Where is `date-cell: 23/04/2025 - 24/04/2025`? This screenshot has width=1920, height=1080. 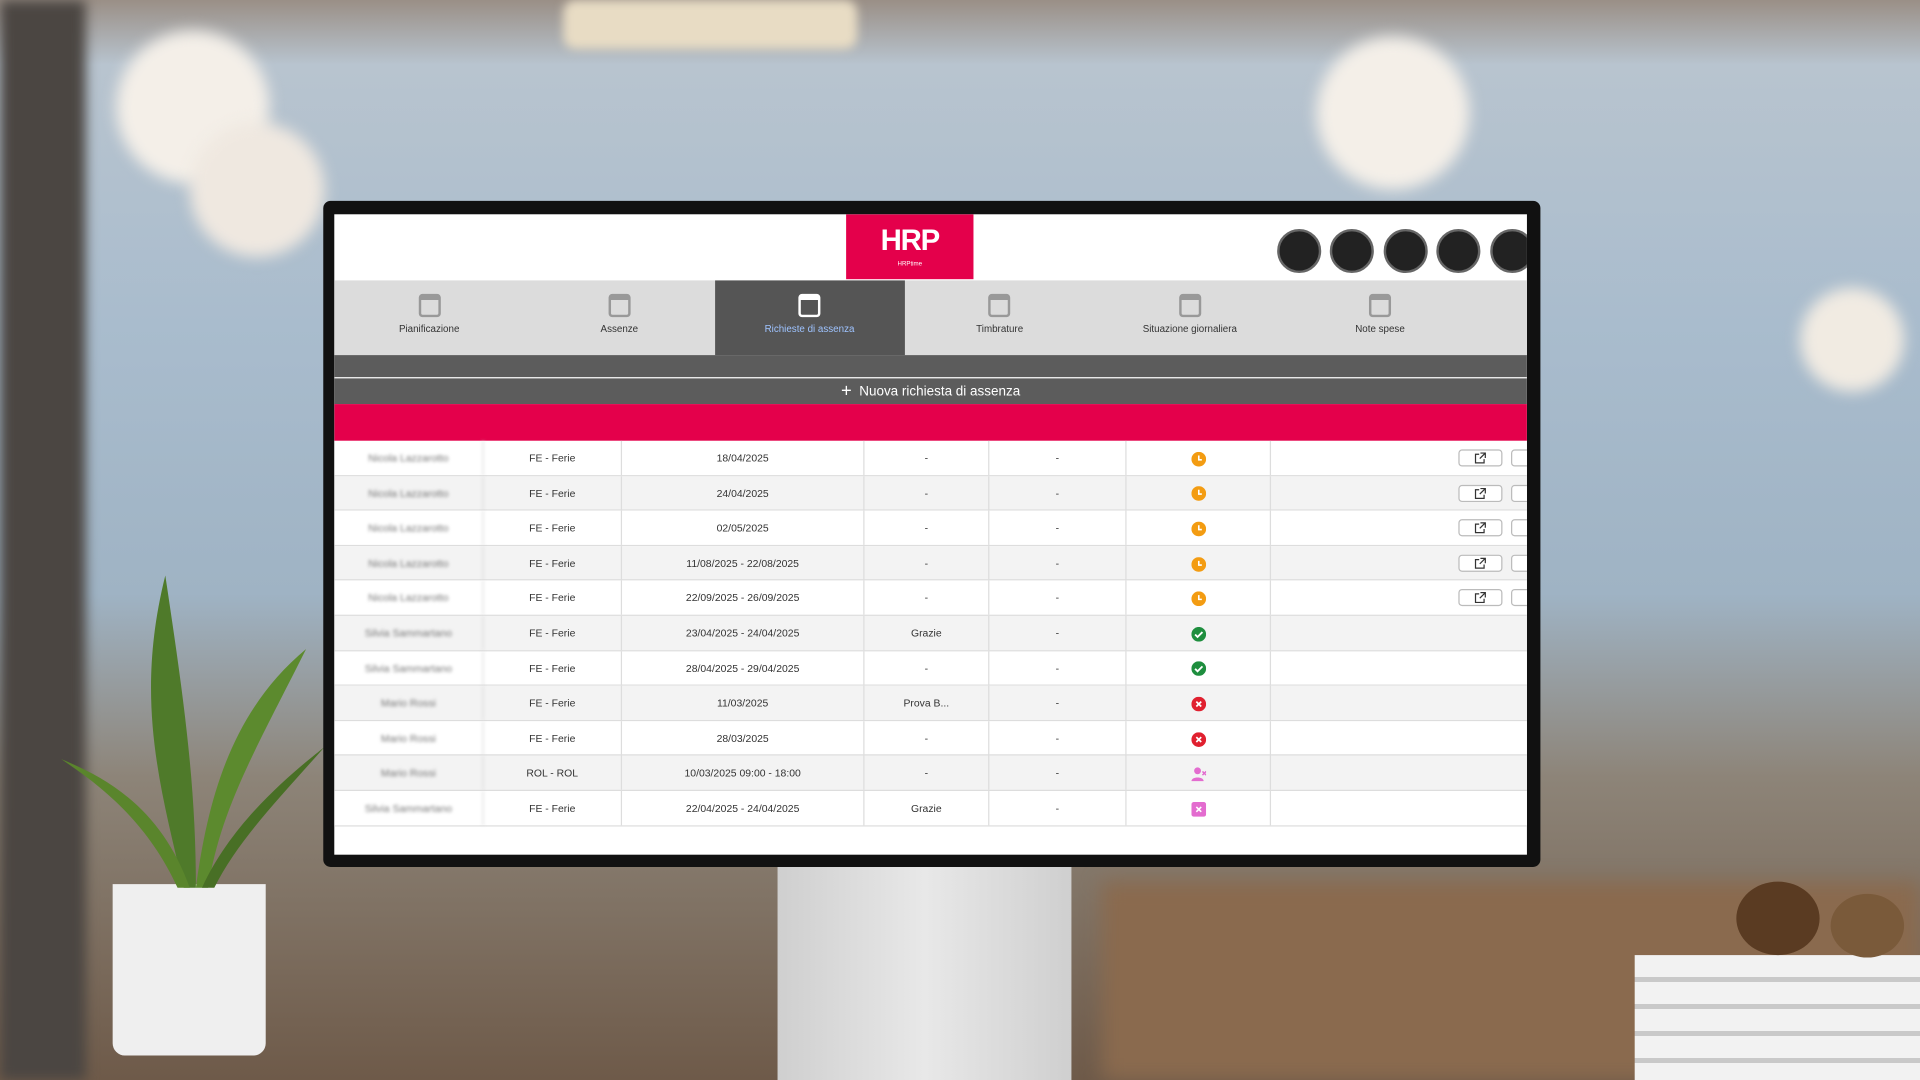
date-cell: 23/04/2025 - 24/04/2025 is located at coordinates (743, 633).